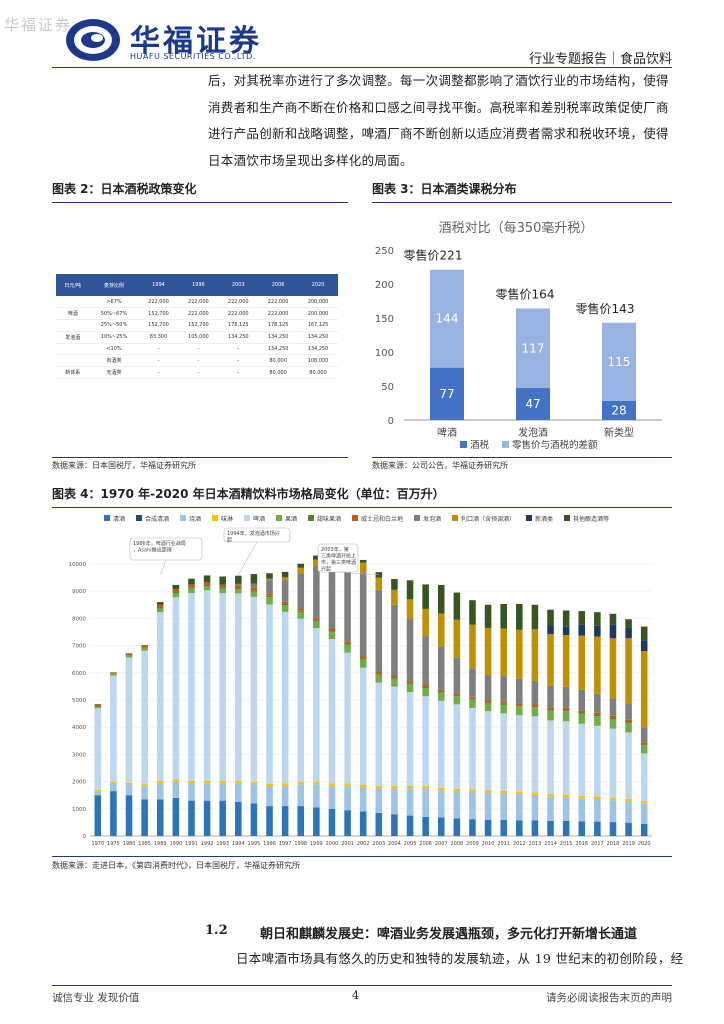  I want to click on y-tick-label: 7000, so click(79, 647).